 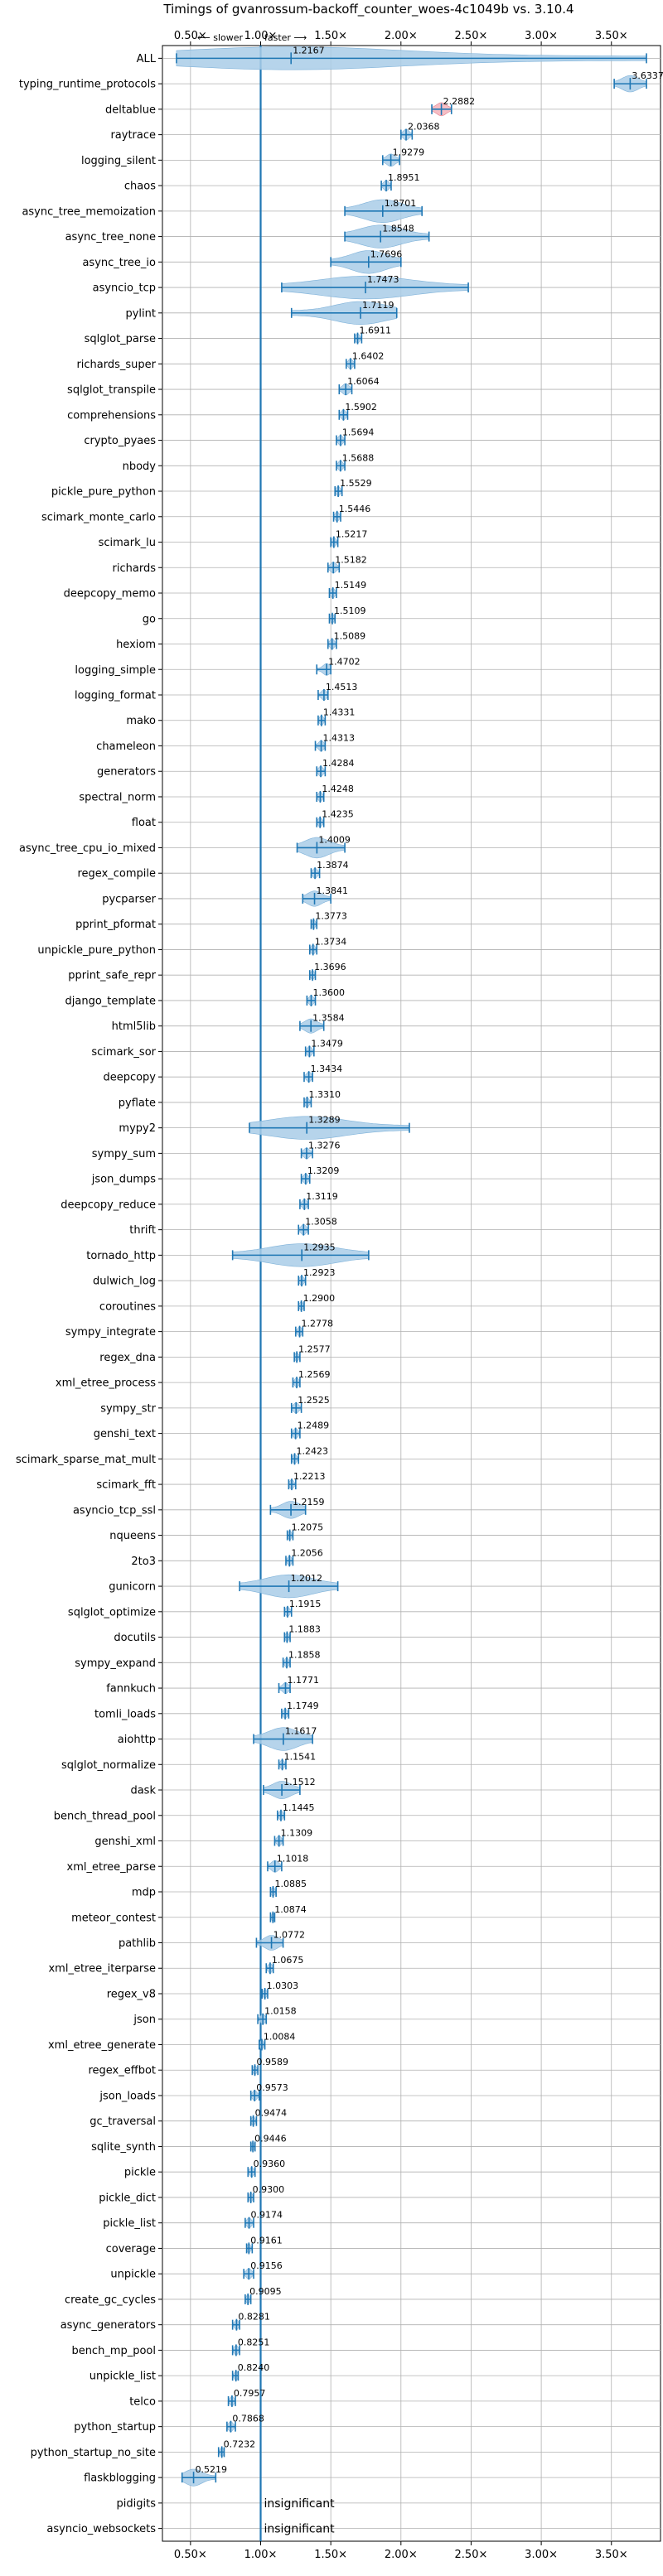 What do you see at coordinates (323, 1170) in the screenshot?
I see `value-label: 1.3209` at bounding box center [323, 1170].